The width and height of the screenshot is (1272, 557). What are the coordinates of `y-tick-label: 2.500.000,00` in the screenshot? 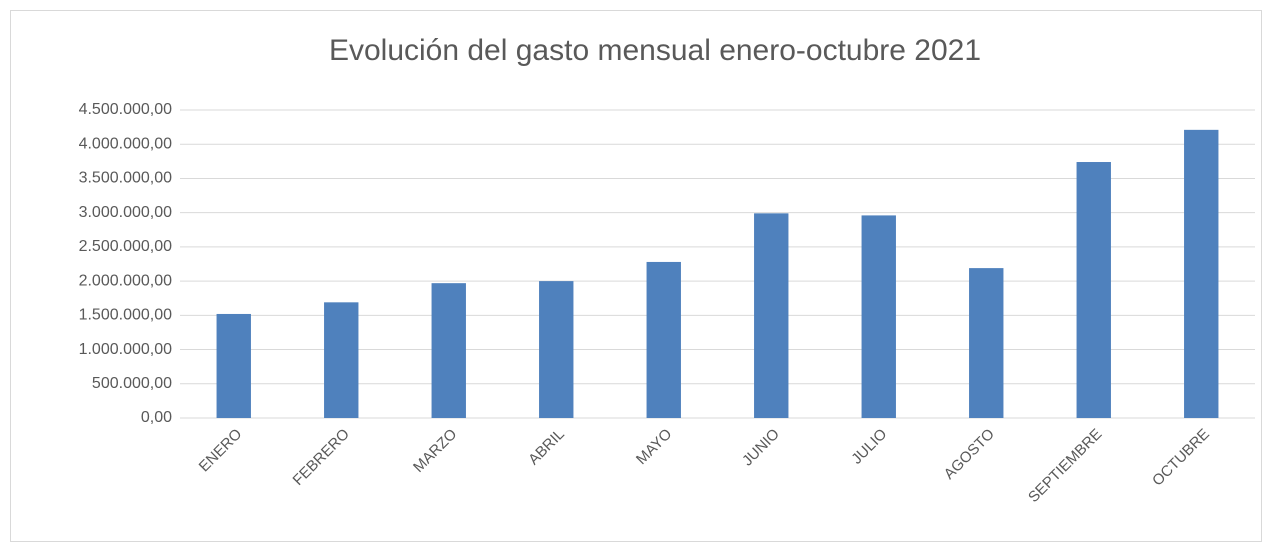 It's located at (126, 246).